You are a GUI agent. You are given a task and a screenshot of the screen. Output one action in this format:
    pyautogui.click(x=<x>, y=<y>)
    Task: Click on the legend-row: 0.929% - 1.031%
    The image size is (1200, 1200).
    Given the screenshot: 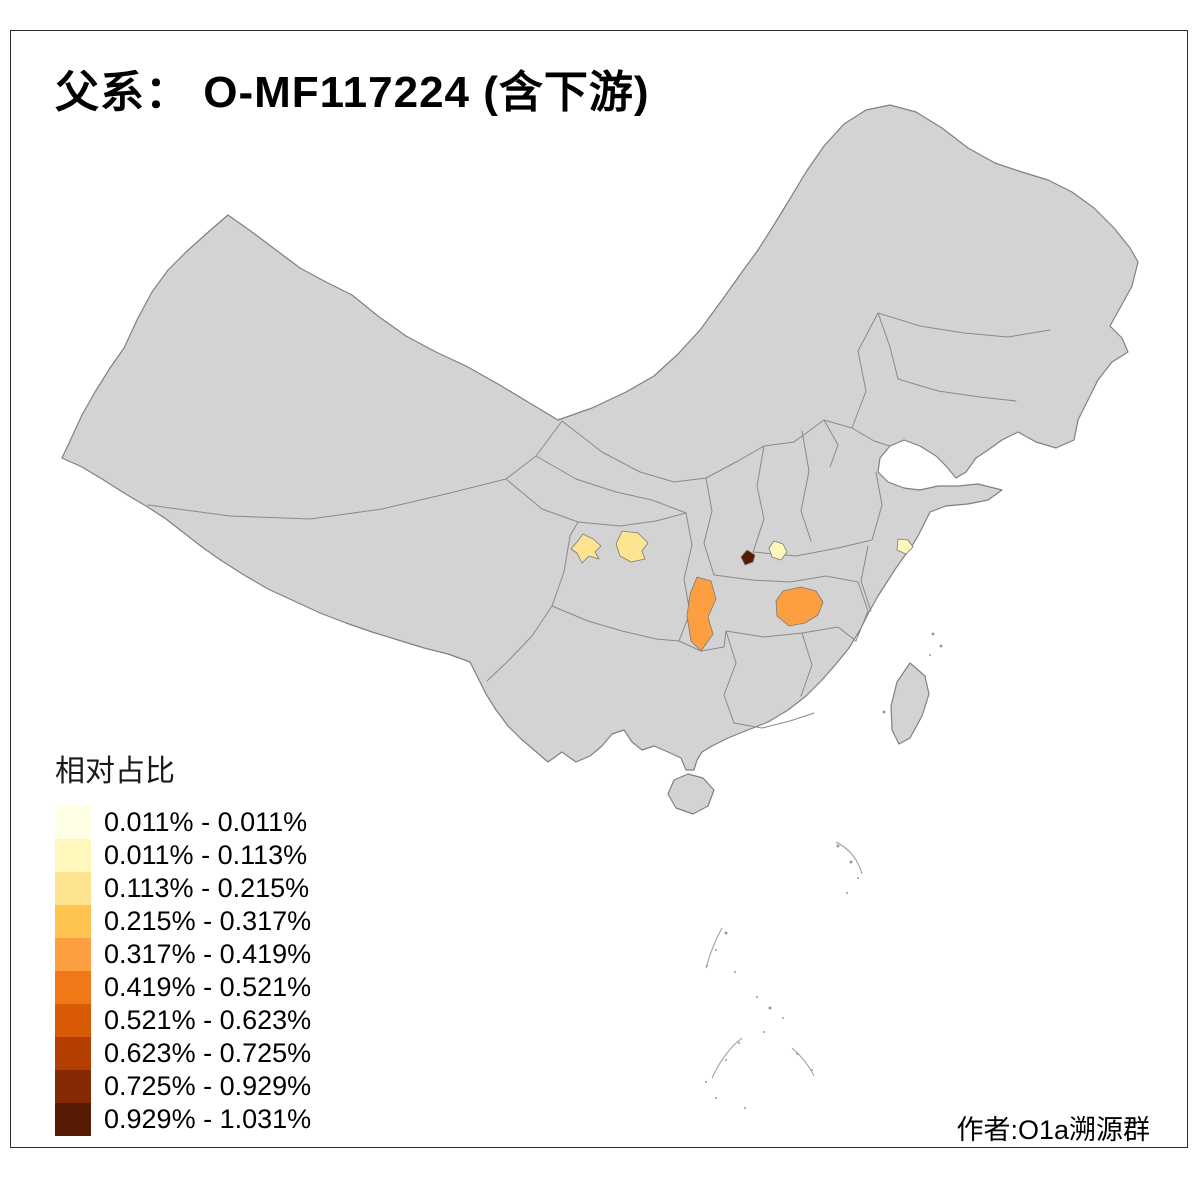 What is the action you would take?
    pyautogui.click(x=183, y=1119)
    